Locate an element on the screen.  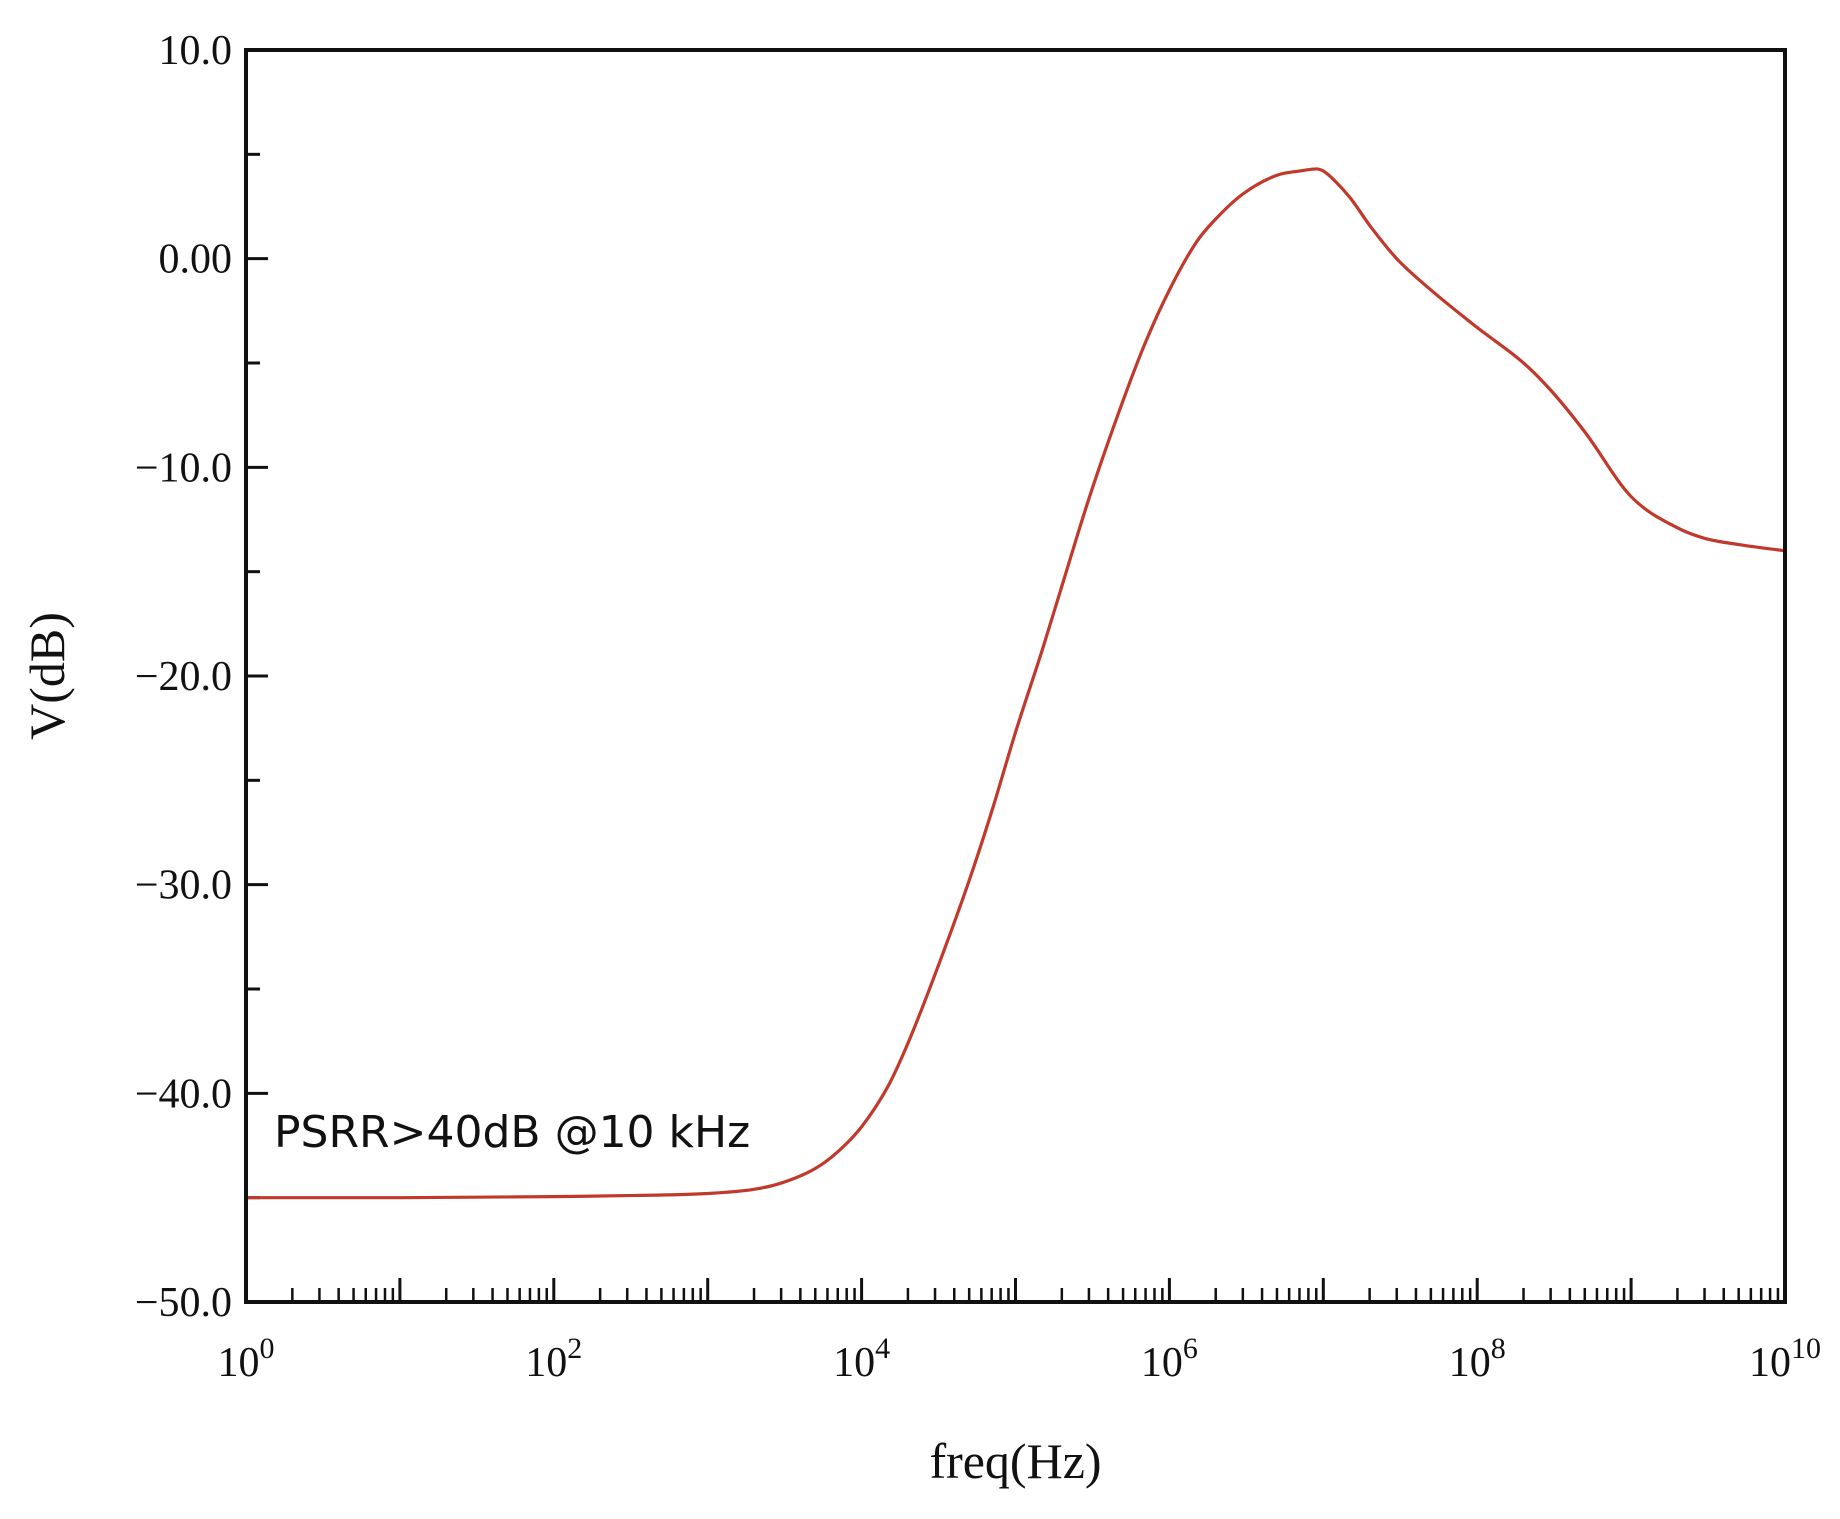
x-tick-label: 10¹⁰ is located at coordinates (1785, 1359).